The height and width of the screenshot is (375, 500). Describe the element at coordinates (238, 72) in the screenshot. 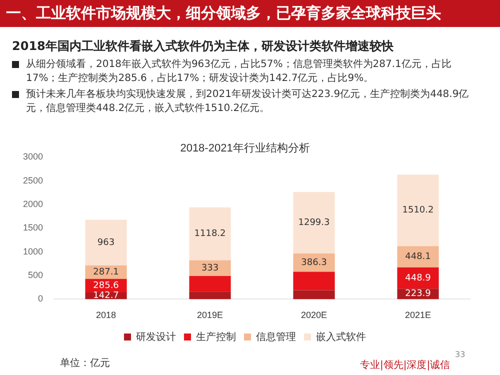

I see `text: 从细分领域看，2018年嵌入式软件为963亿元，占比57%；信息管理类软件为287.1亿元，占比17%；生产控制类为285.6，占比17%；研发设计类为142.7亿元，占比9%。` at that location.